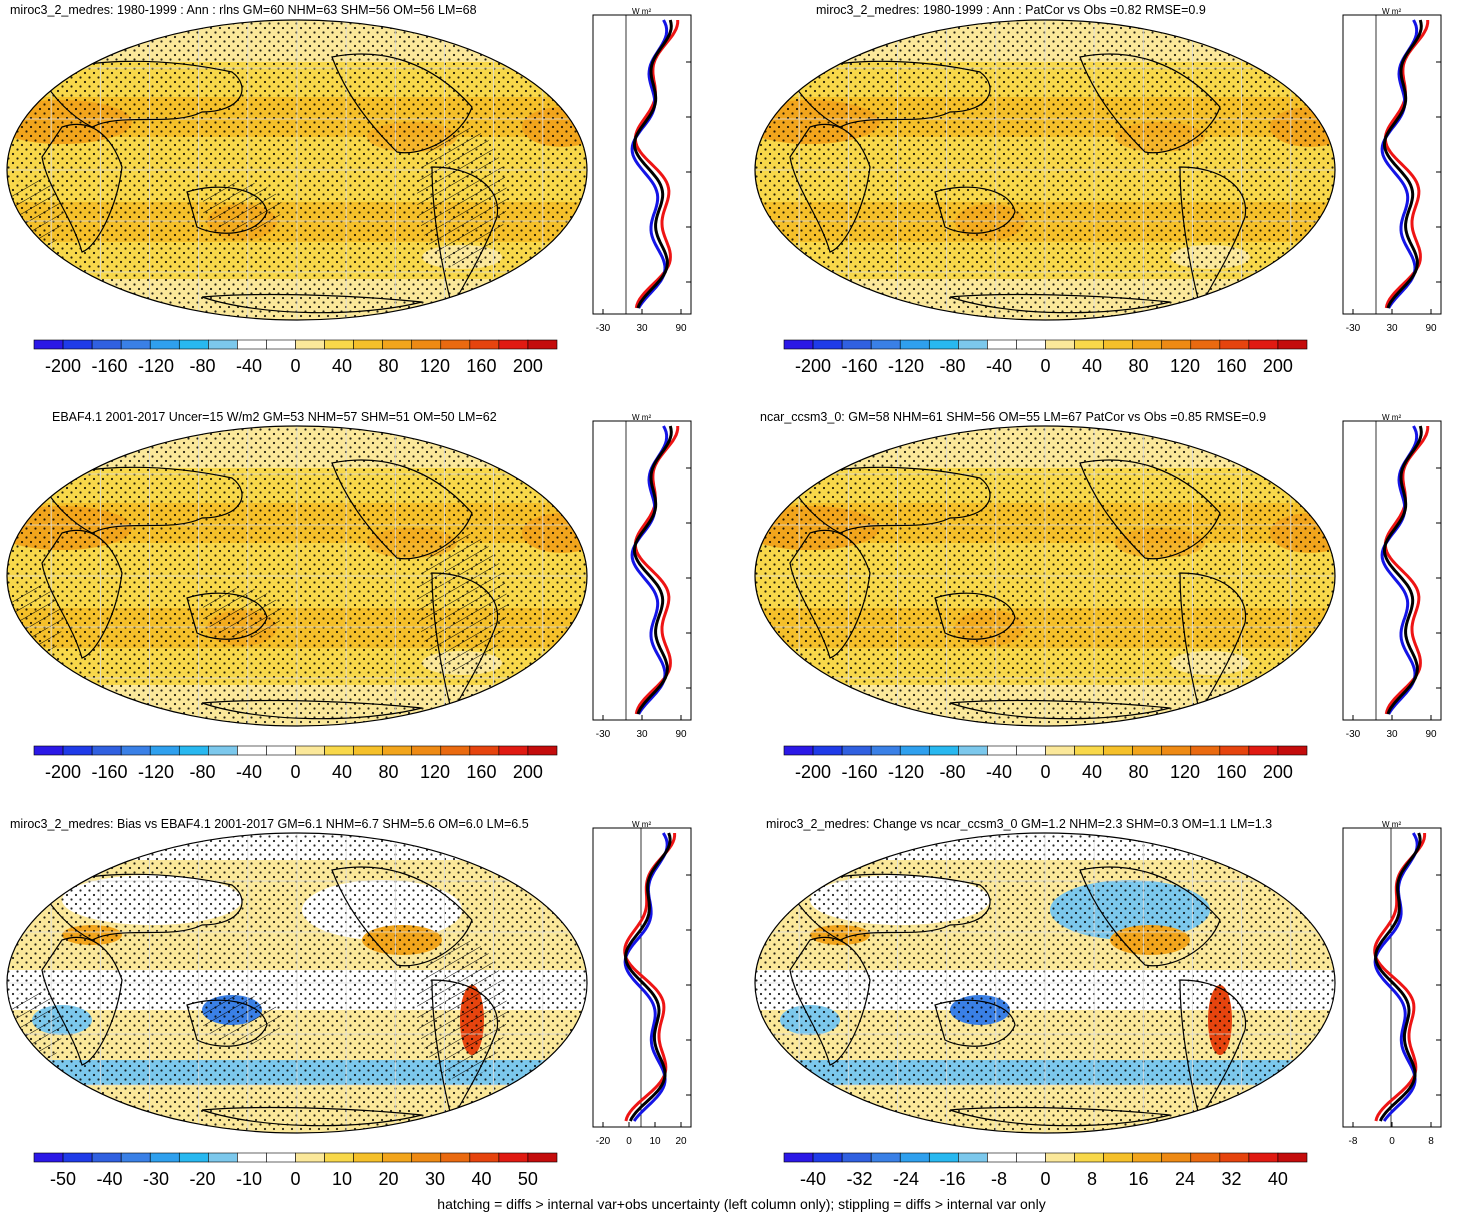  I want to click on colorbar-tick-label: -32, so click(860, 1179).